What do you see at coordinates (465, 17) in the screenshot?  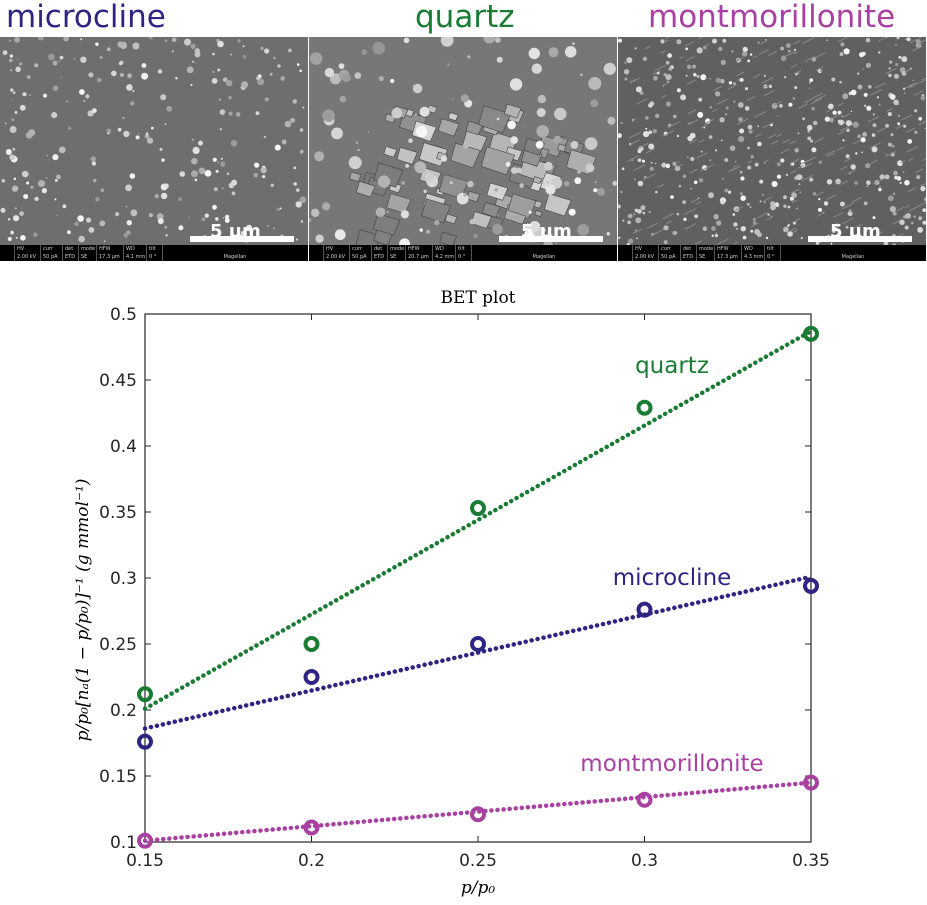 I see `sem-label-quartz: quartz` at bounding box center [465, 17].